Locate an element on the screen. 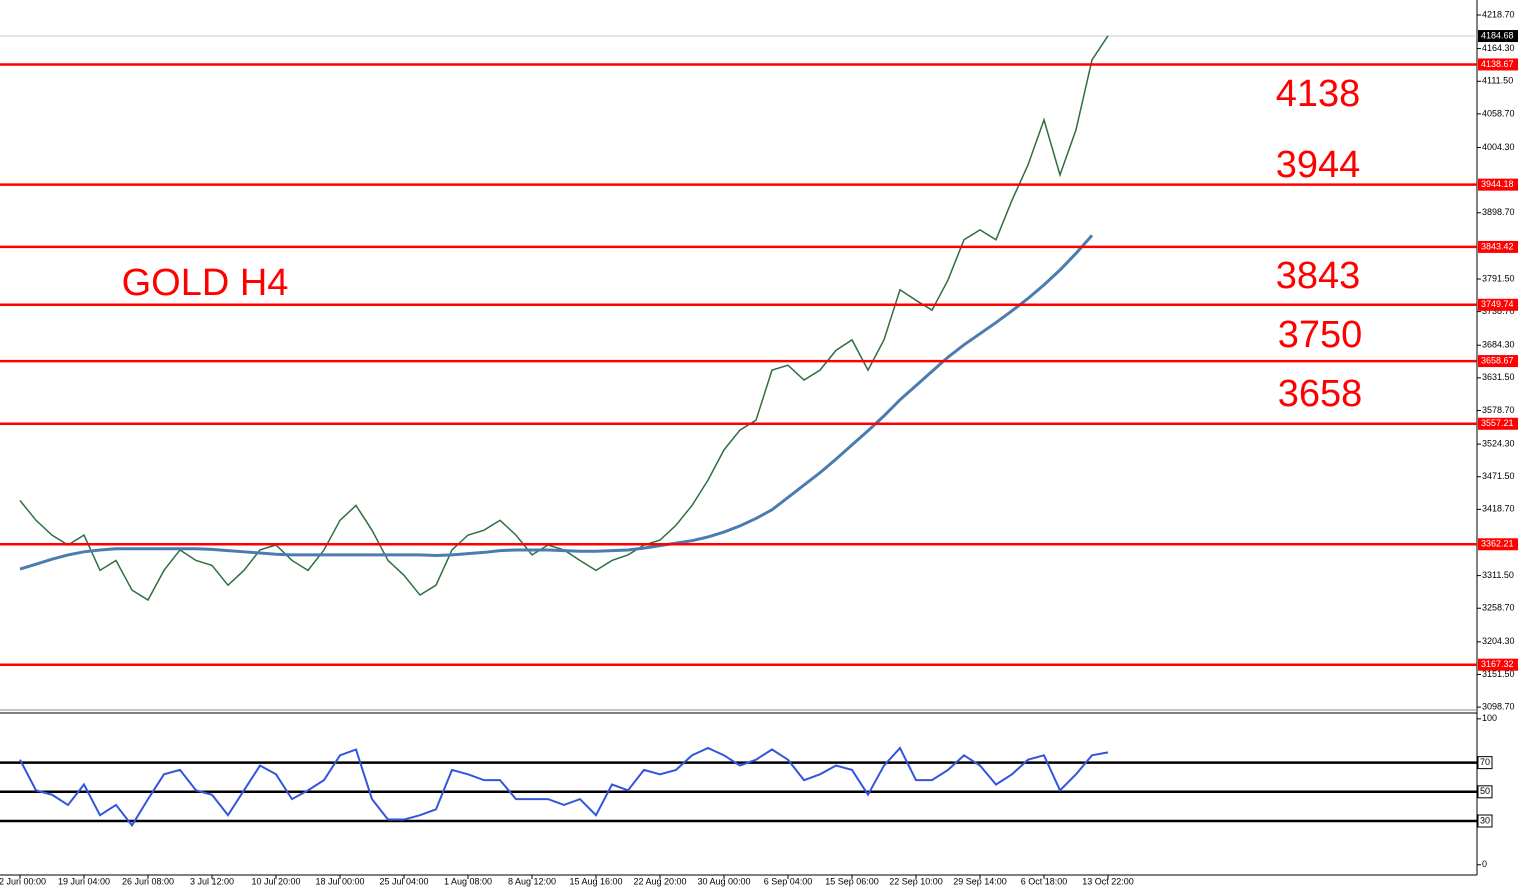 This screenshot has height=895, width=1524. level-label: 3362.21 is located at coordinates (1497, 544).